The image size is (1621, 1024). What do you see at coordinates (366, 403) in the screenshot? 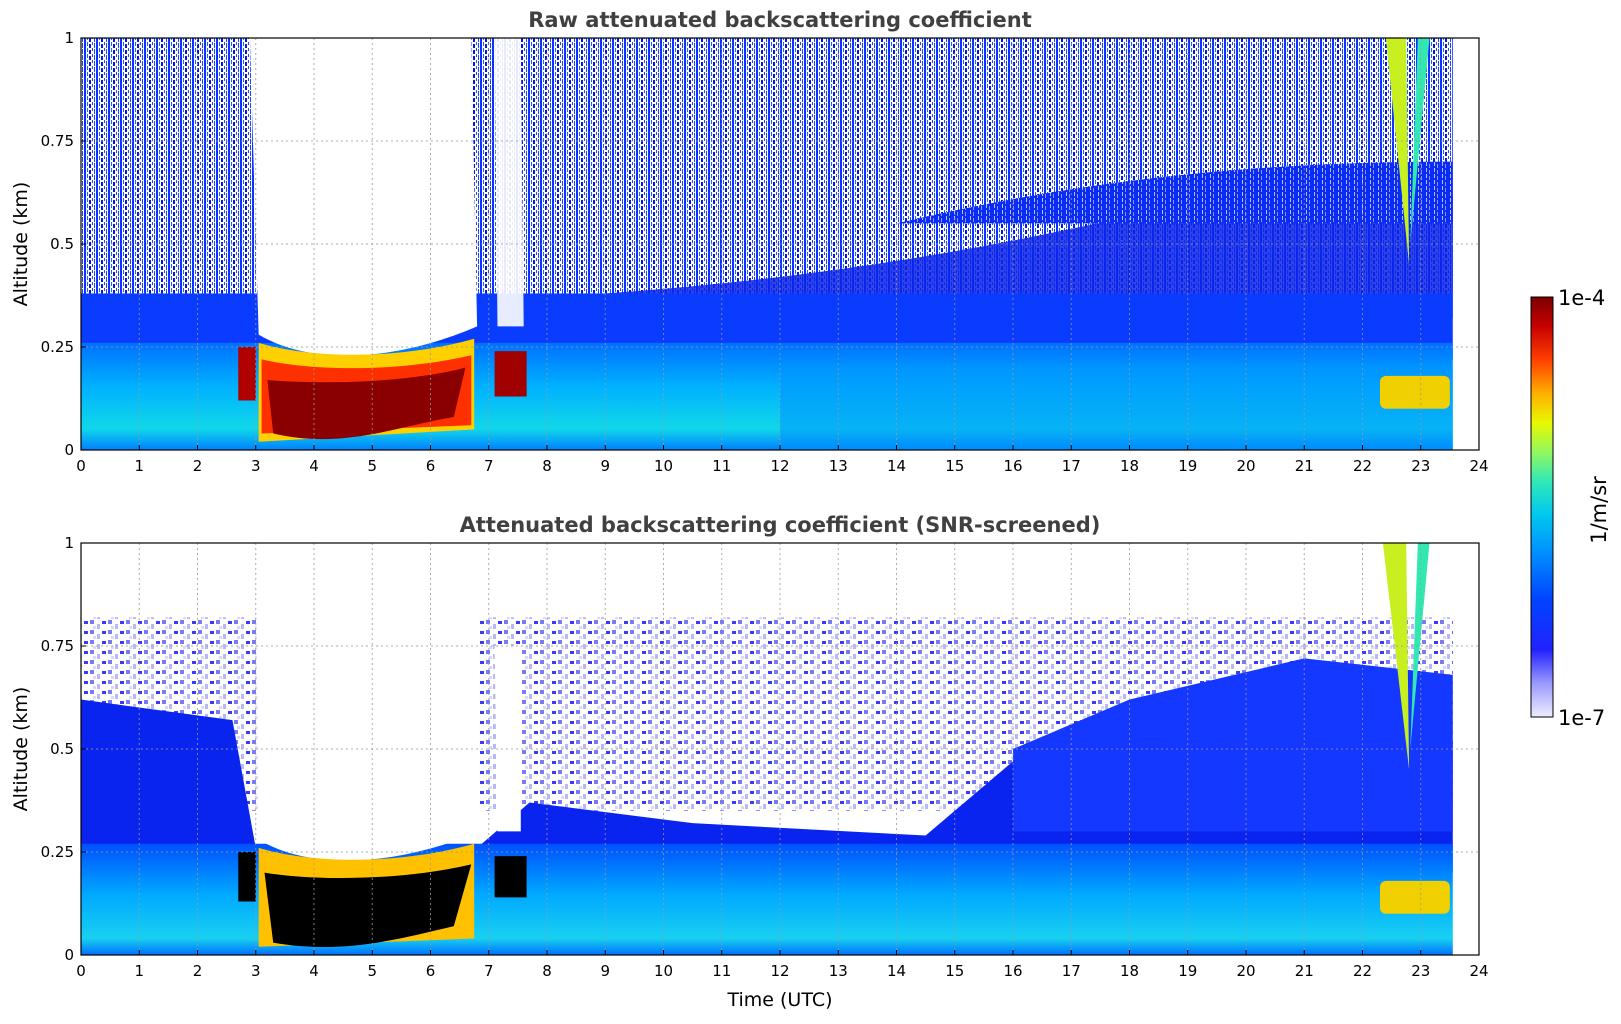
I see `cloud-core` at bounding box center [366, 403].